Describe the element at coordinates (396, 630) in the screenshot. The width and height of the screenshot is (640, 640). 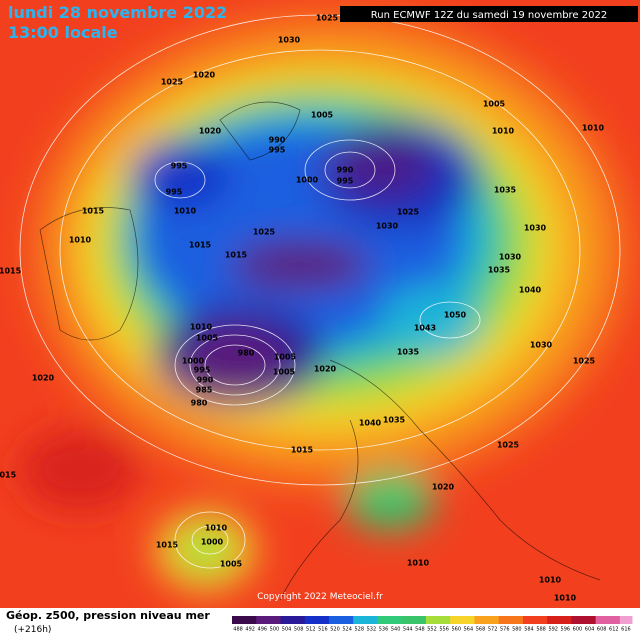
I see `scale-label: 540` at that location.